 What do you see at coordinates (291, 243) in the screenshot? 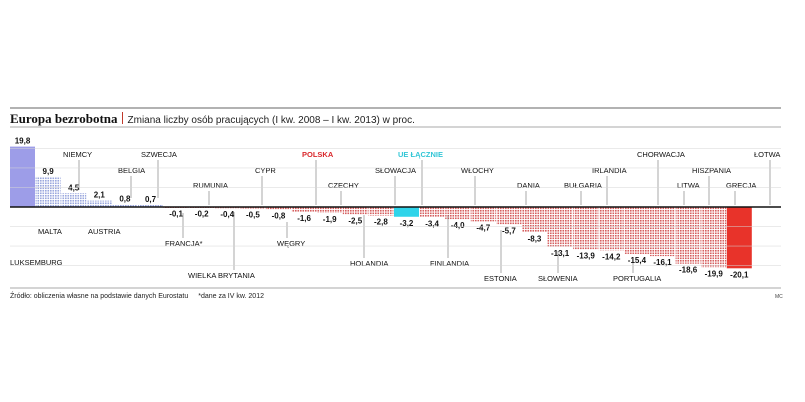
I see `category-label-wegry: WĘGRY` at bounding box center [291, 243].